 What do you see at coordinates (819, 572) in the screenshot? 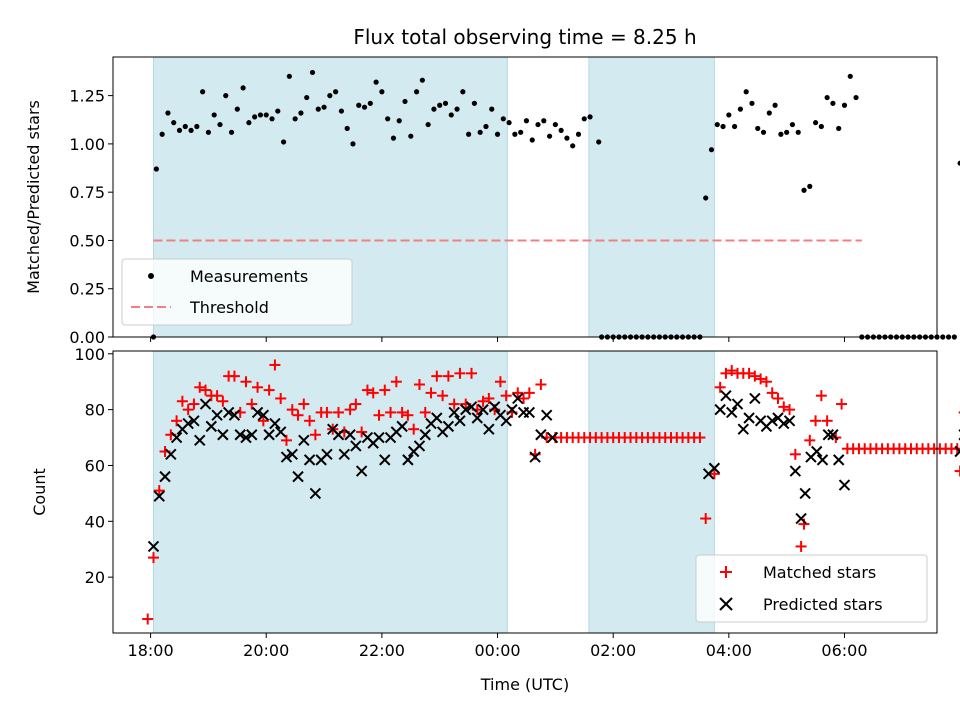
I see `legend-label-matched: Matched stars` at bounding box center [819, 572].